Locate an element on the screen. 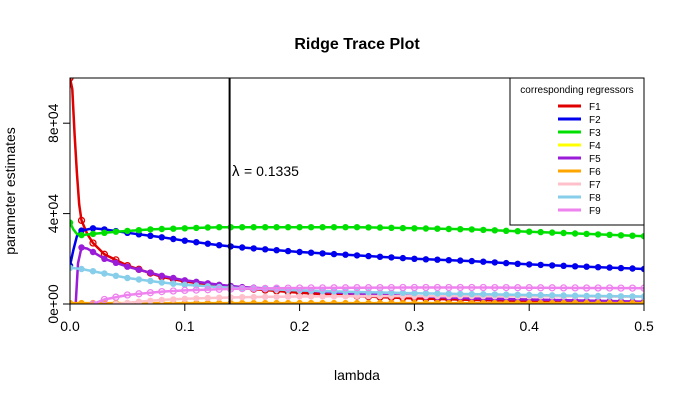 Image resolution: width=683 pixels, height=402 pixels. x-tick-label: 0.5 is located at coordinates (644, 326).